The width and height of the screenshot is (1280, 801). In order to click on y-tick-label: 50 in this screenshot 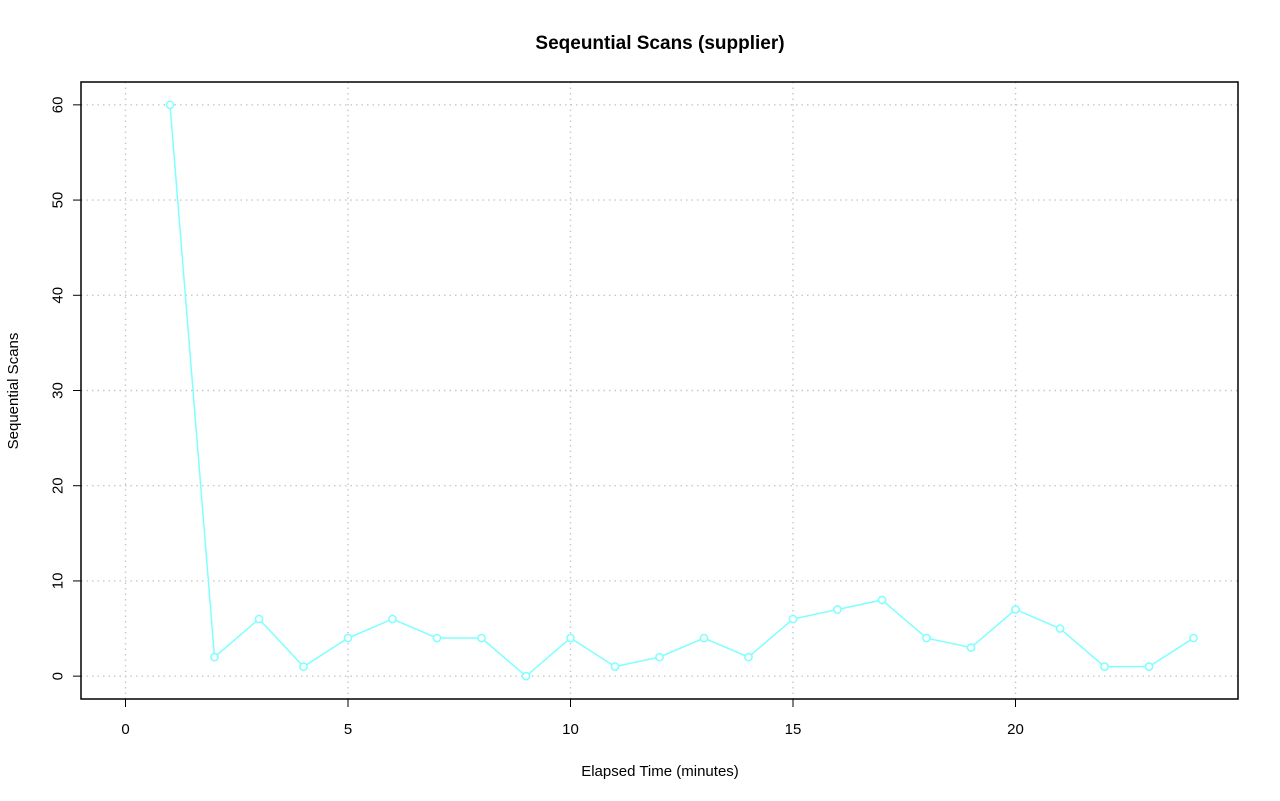, I will do `click(57, 200)`.